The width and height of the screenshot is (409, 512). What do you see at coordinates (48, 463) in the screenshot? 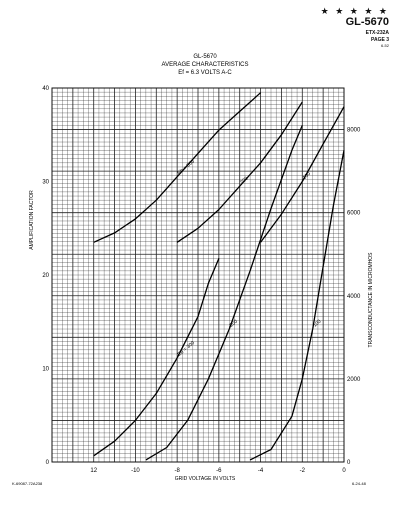
I see `y-left-tick-label: 0` at bounding box center [48, 463].